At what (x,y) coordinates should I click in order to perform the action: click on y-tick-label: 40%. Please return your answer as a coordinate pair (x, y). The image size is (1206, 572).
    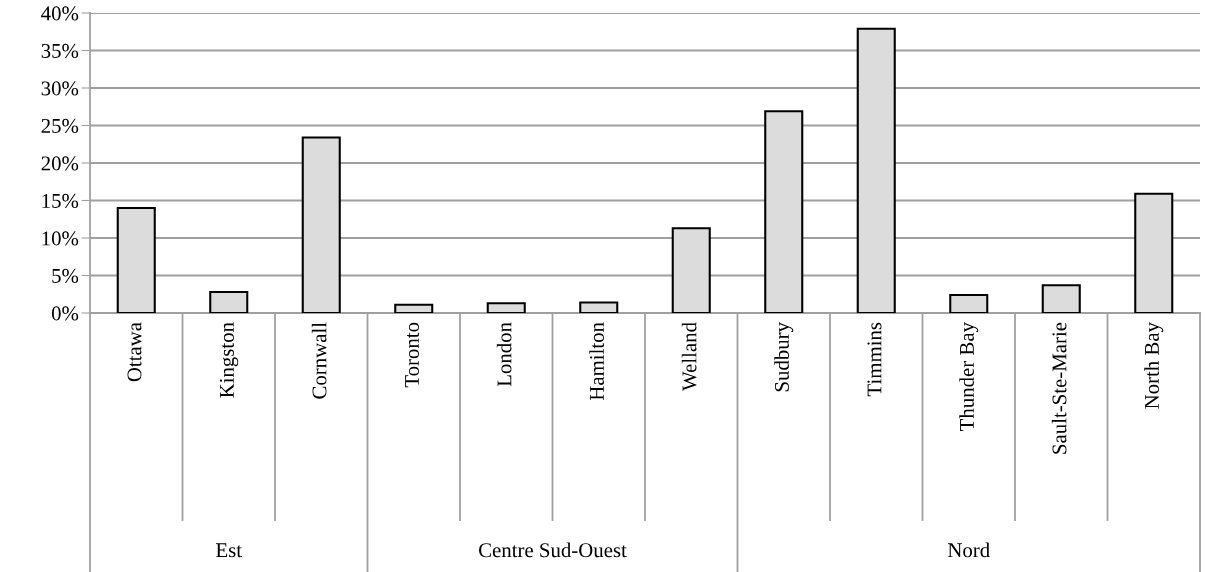
    Looking at the image, I should click on (60, 13).